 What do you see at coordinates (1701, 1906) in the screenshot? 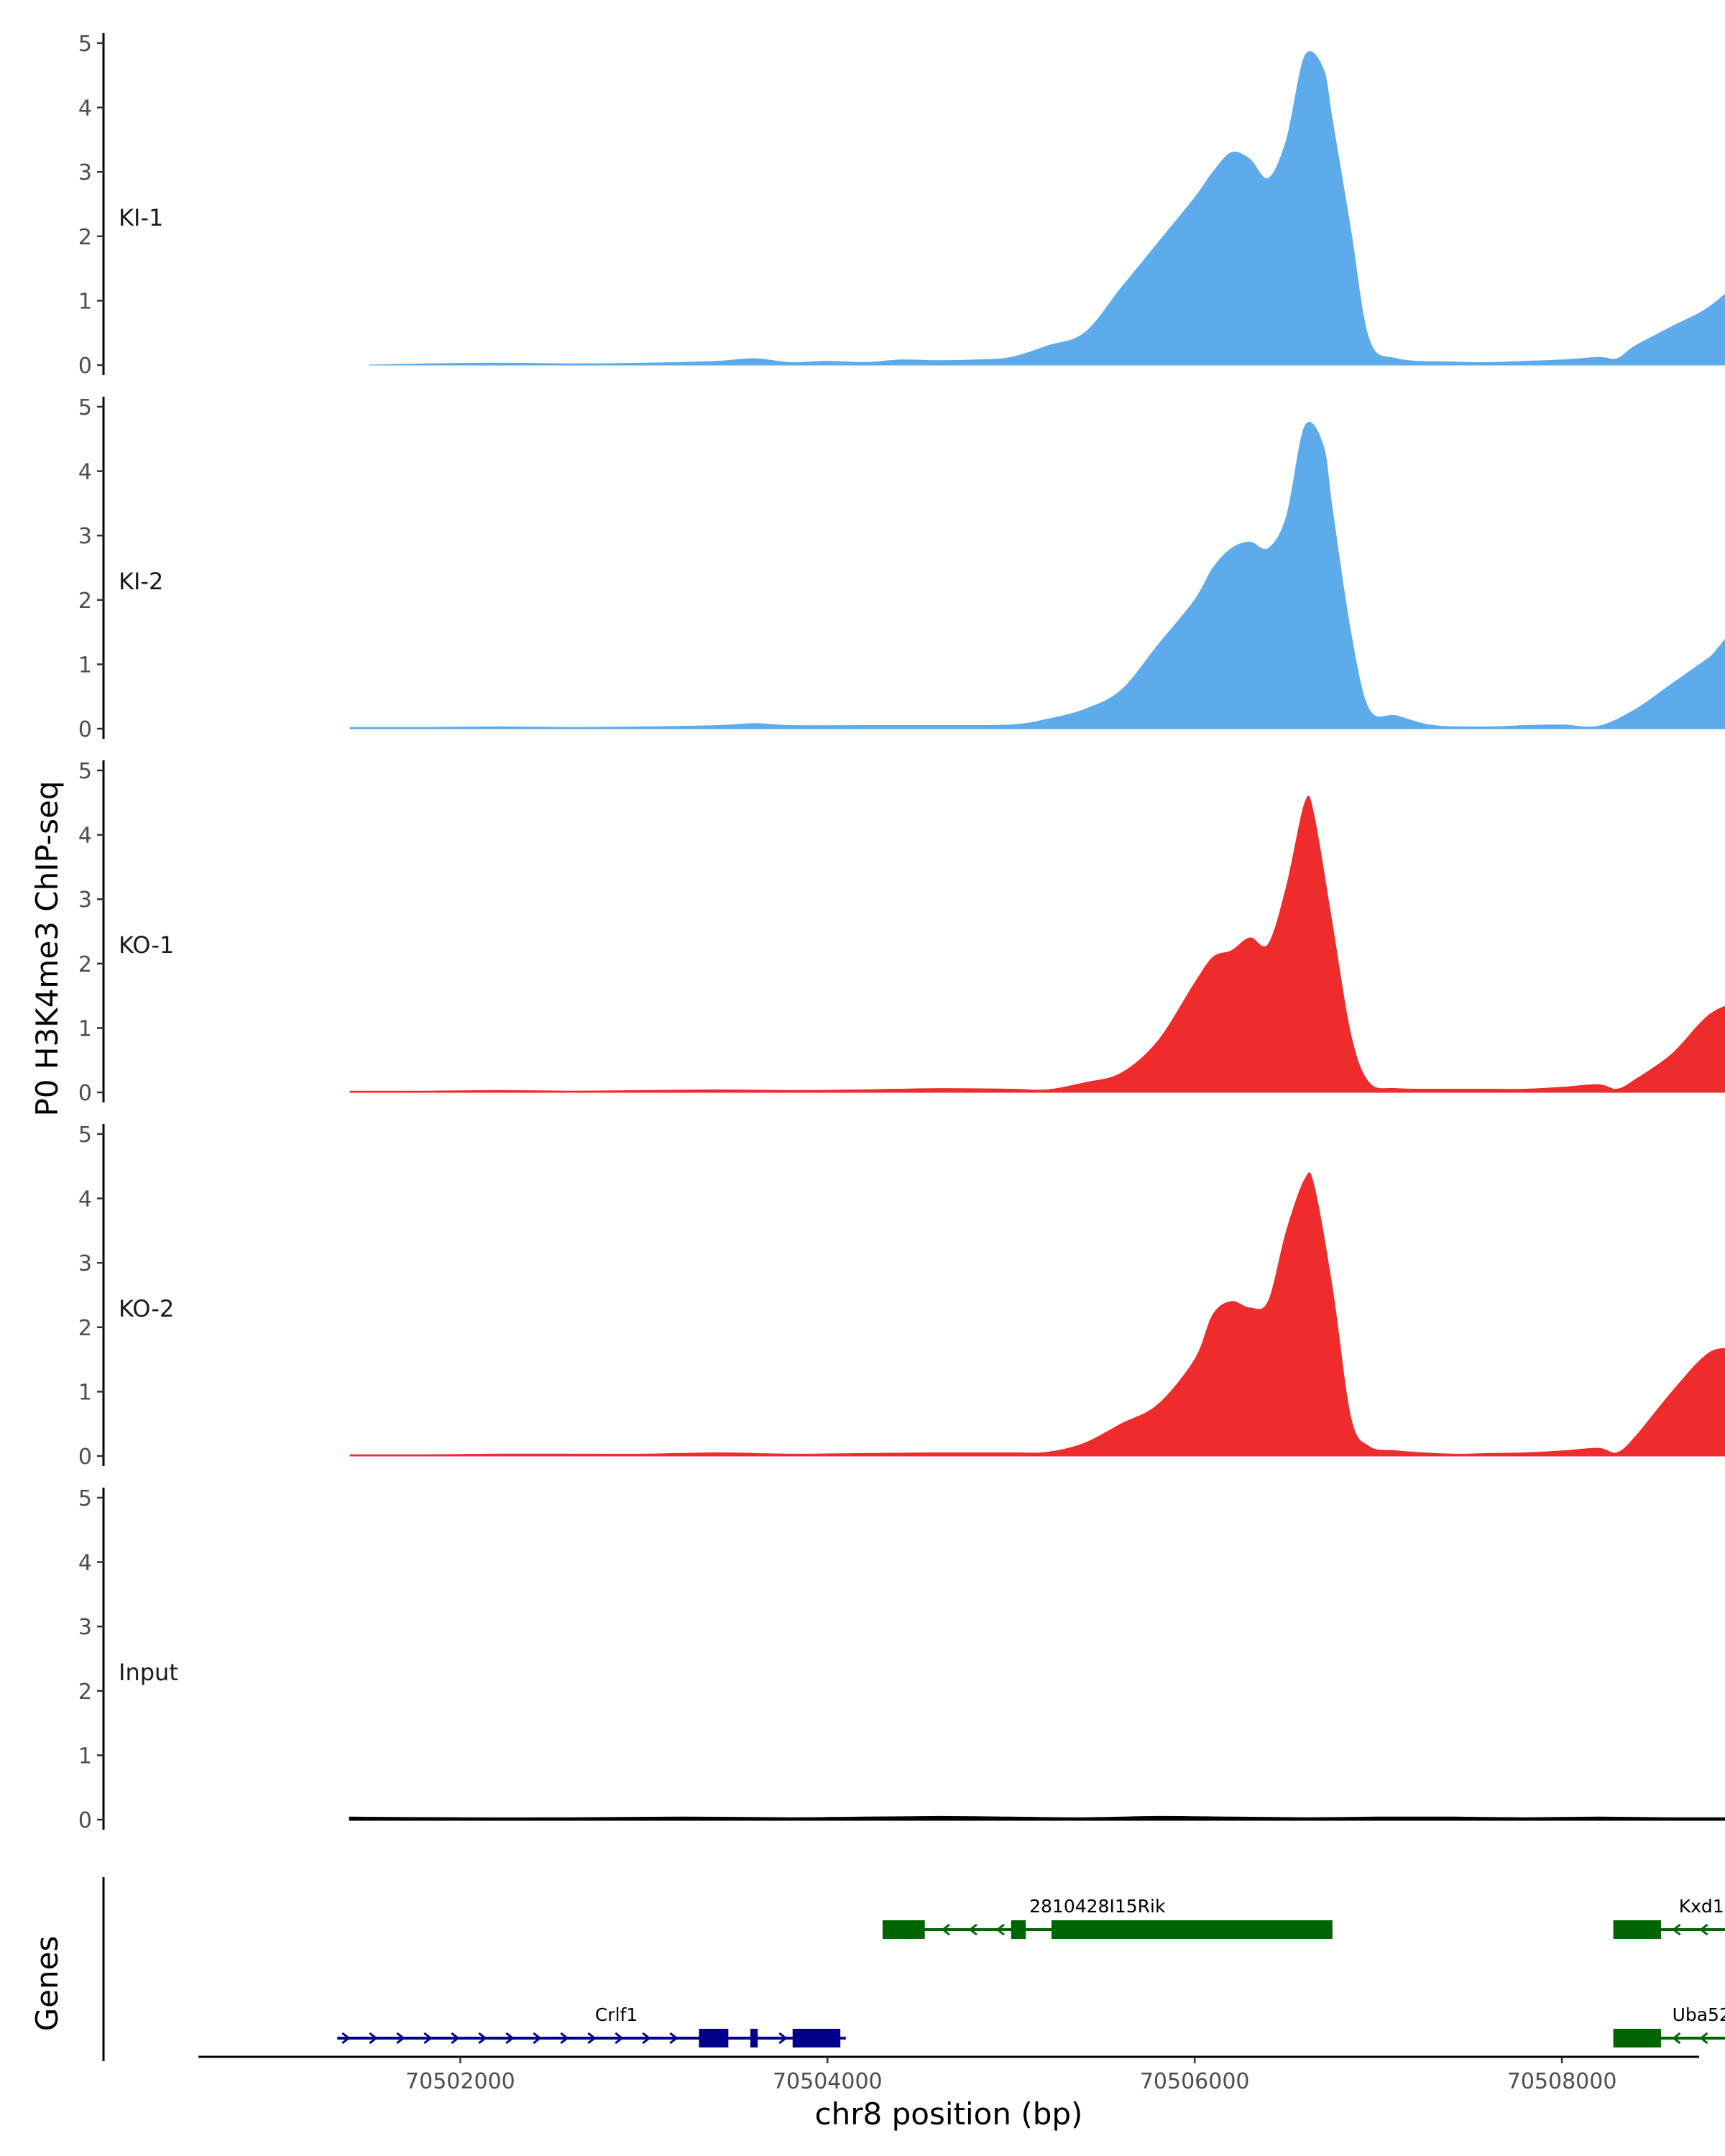
I see `gene-label: Kxd1` at bounding box center [1701, 1906].